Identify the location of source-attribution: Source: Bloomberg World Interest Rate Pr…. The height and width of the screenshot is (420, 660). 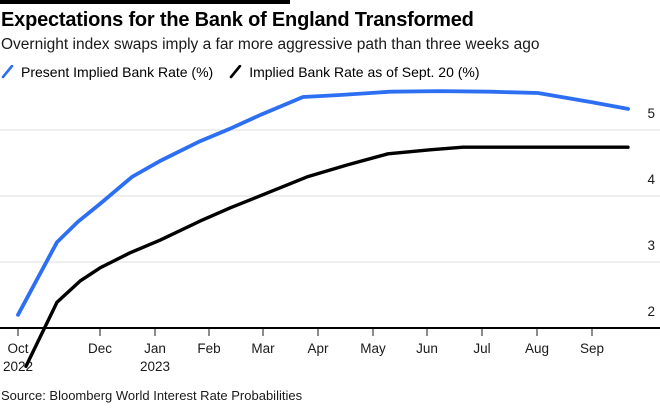
(152, 395).